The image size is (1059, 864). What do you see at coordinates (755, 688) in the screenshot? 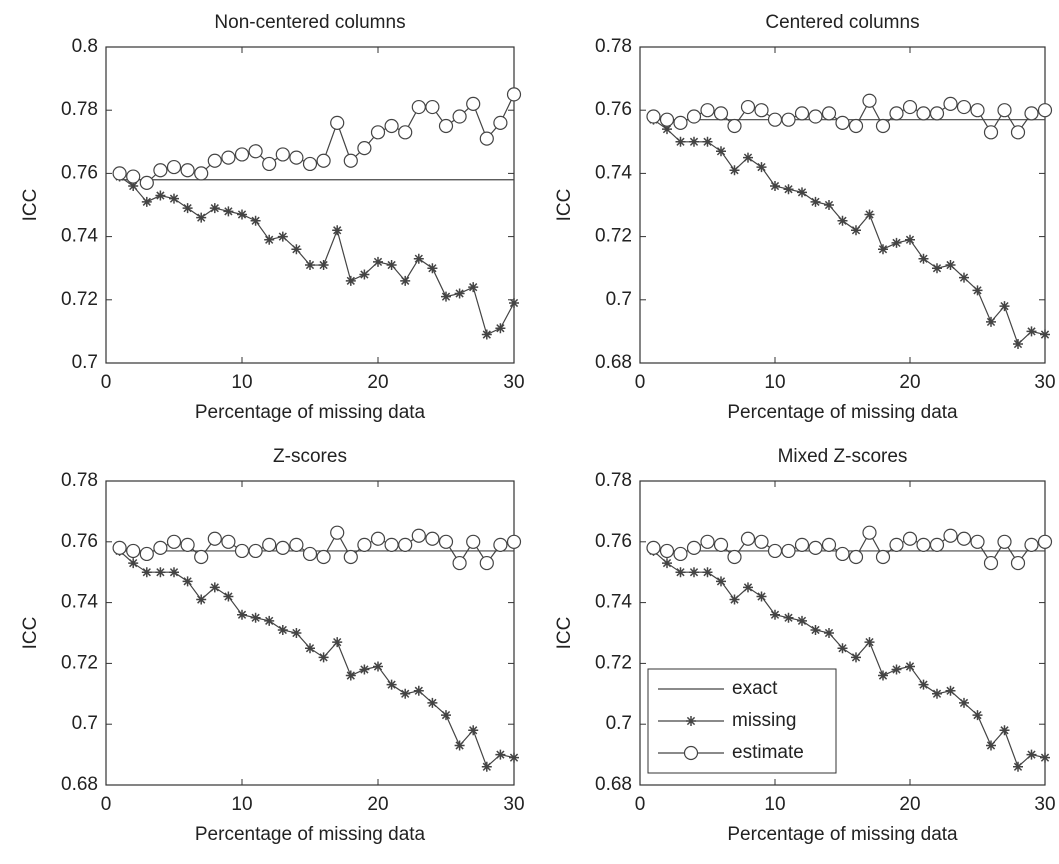
I see `legend-label: exact` at bounding box center [755, 688].